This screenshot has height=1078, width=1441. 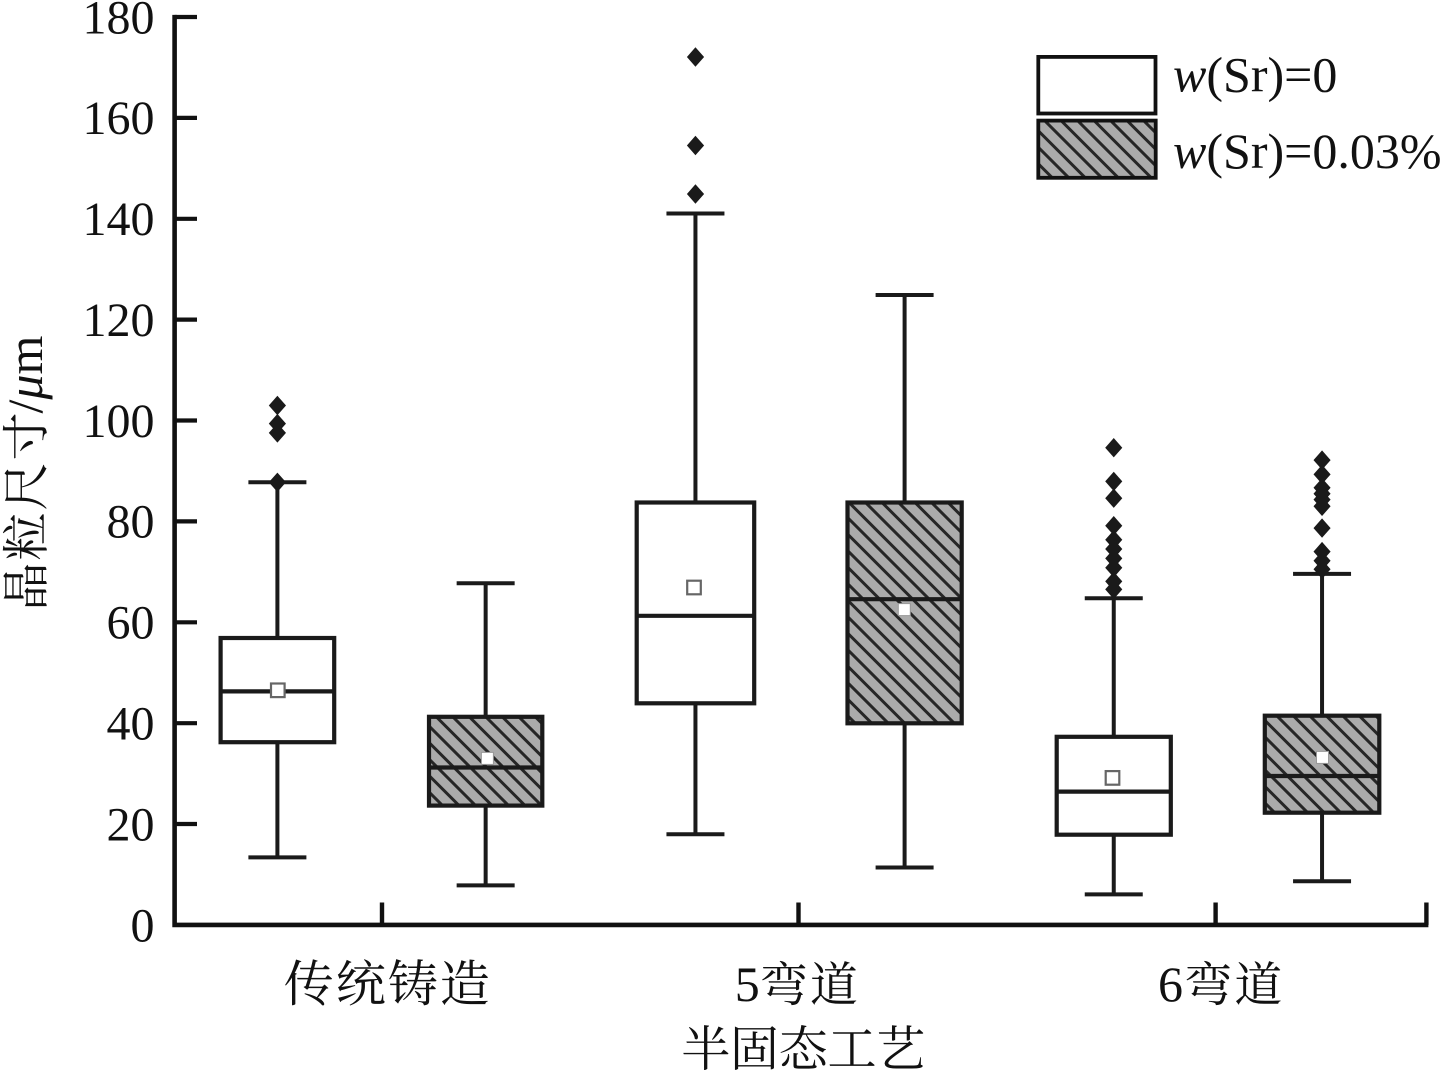 I want to click on svg-text: 120, so click(x=119, y=320).